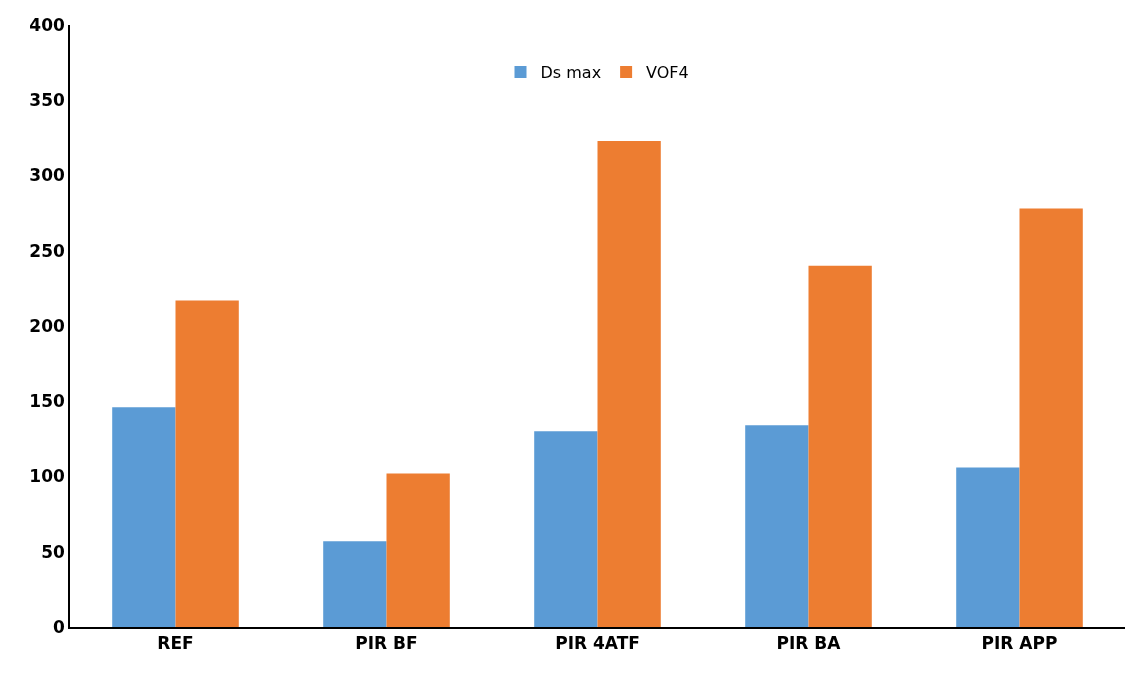  What do you see at coordinates (597, 643) in the screenshot?
I see `x-tick-label: PIR 4ATF` at bounding box center [597, 643].